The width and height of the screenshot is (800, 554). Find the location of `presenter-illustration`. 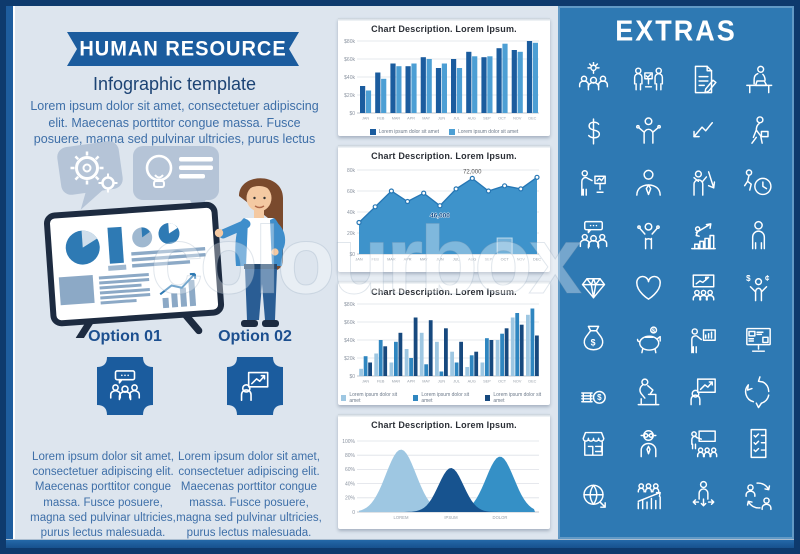

presenter-illustration is located at coordinates (164, 239).